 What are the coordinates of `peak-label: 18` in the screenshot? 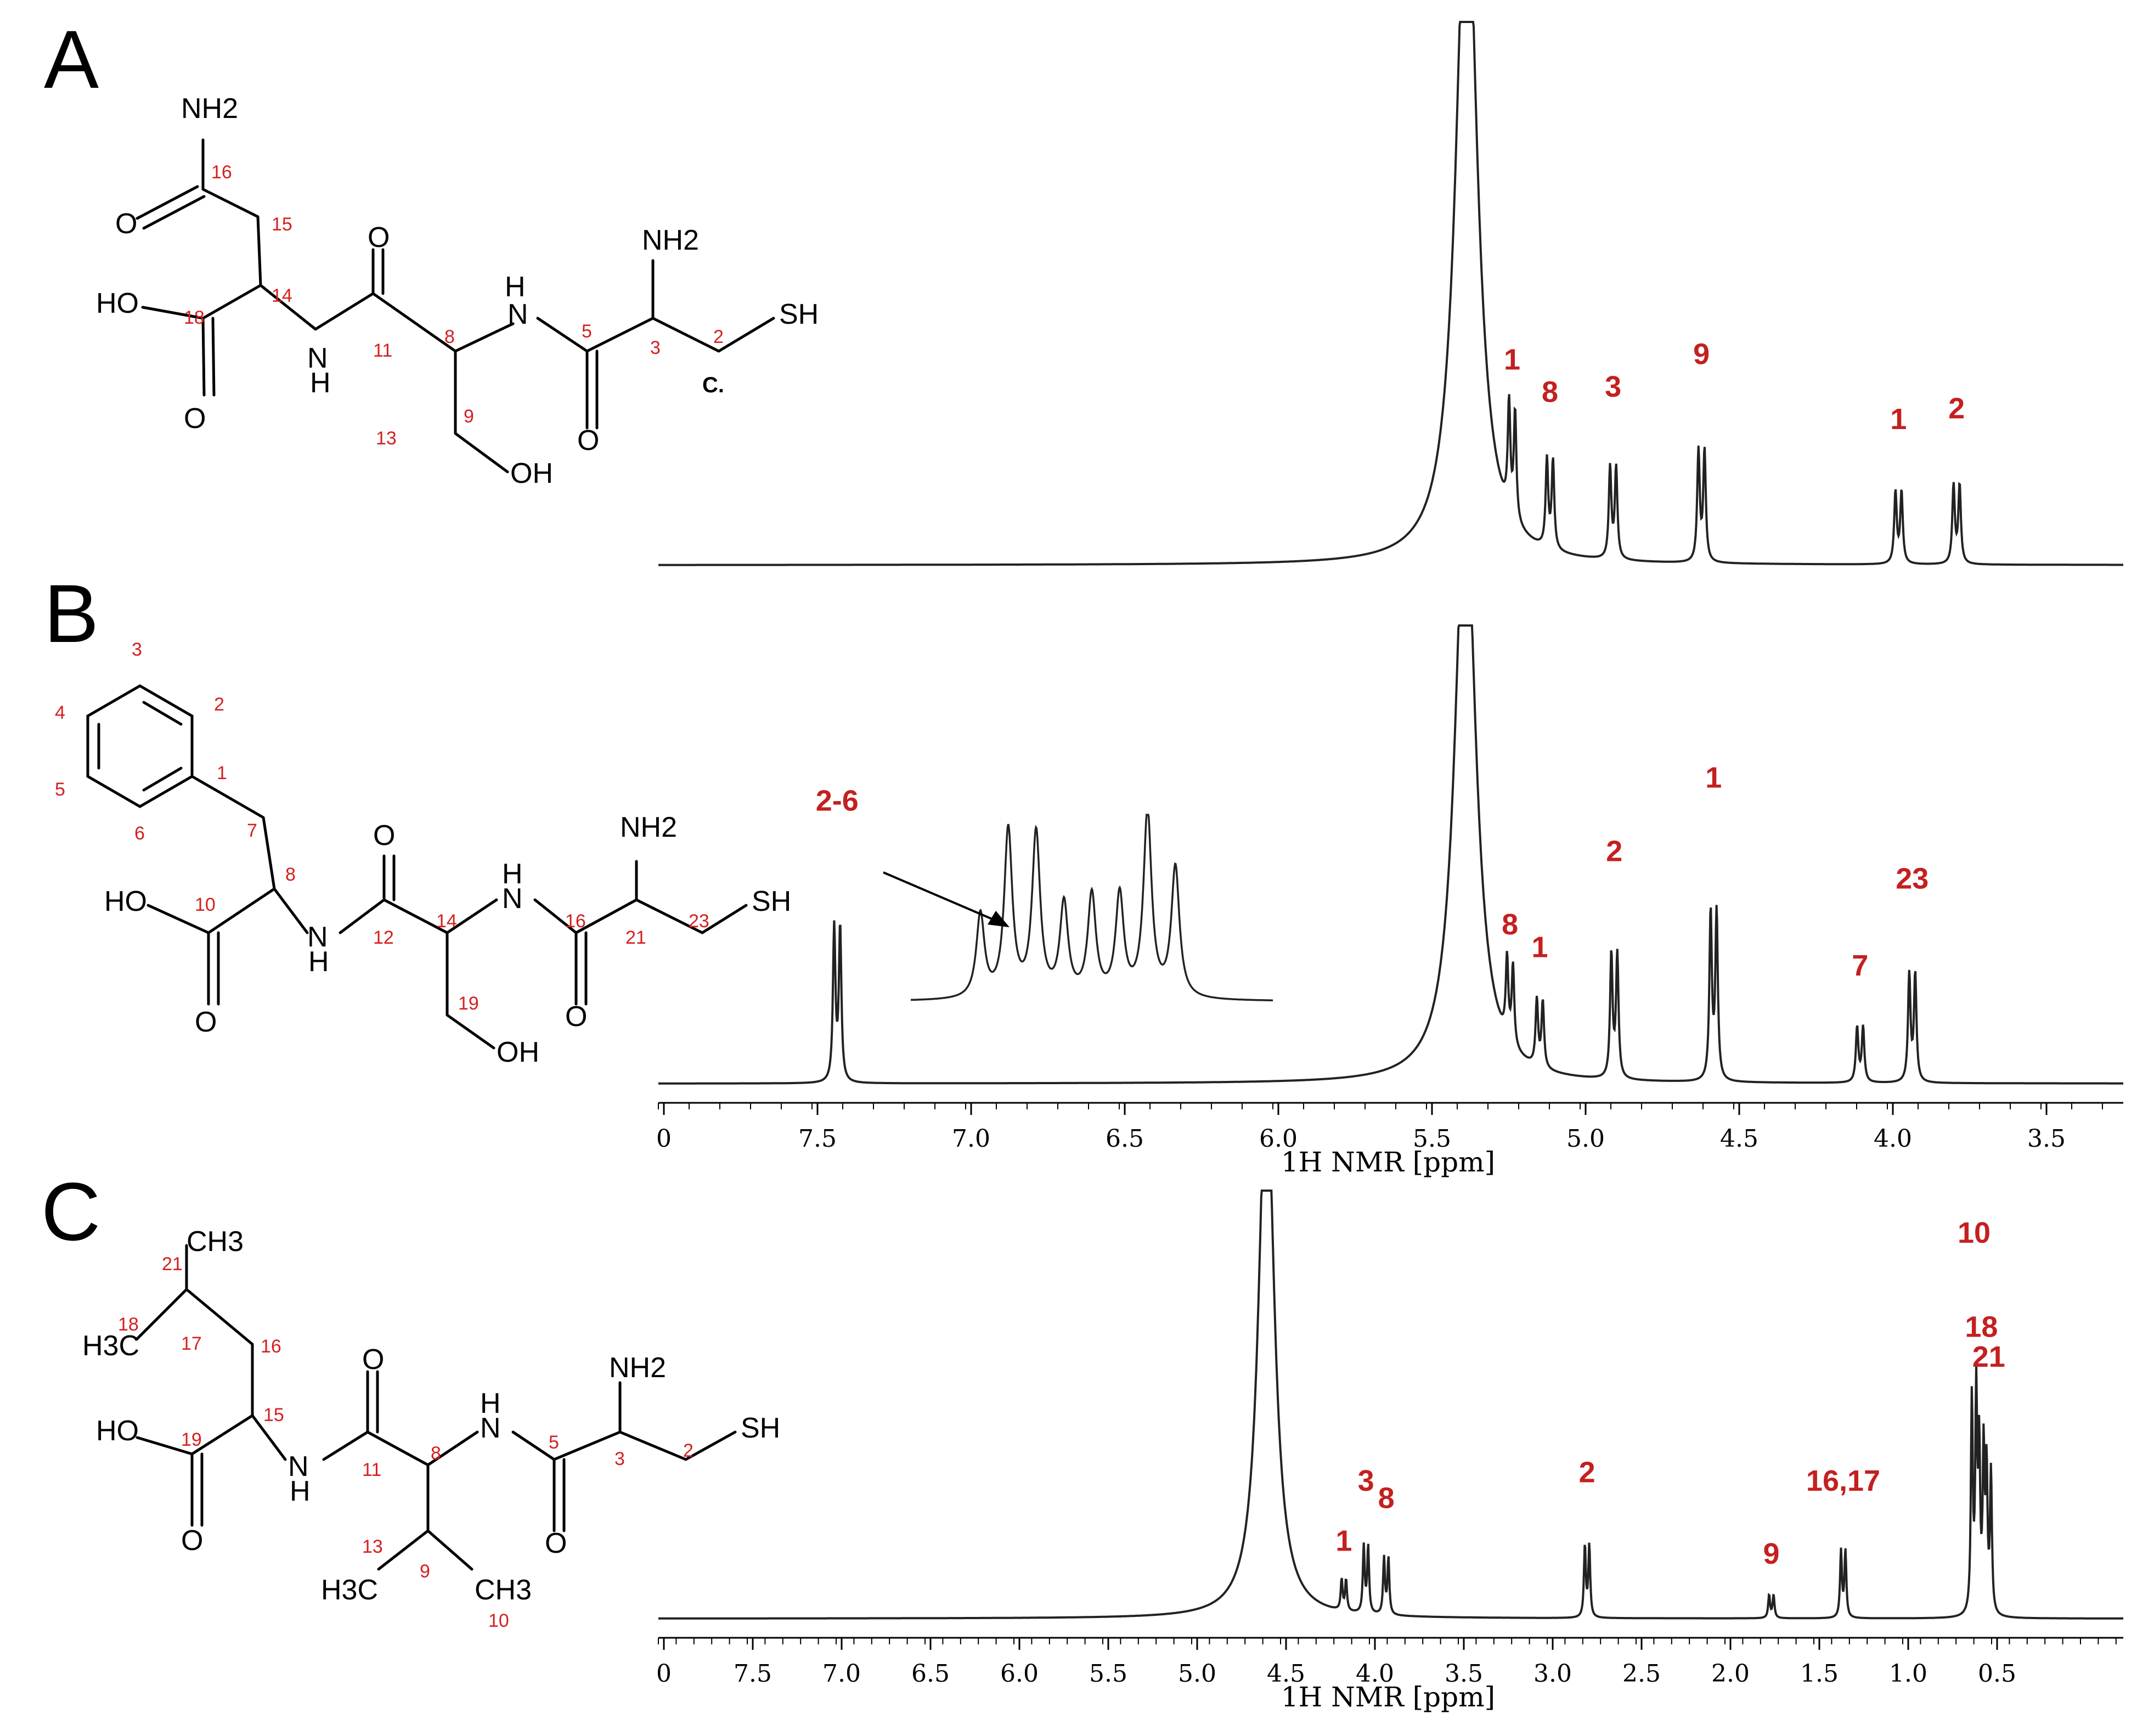 It's located at (1982, 1326).